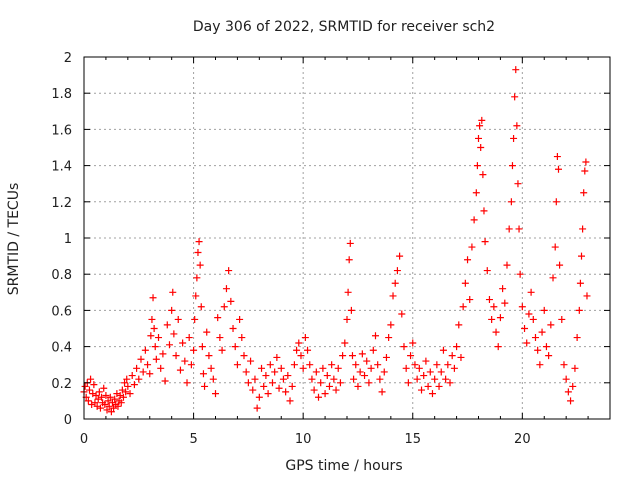 Image resolution: width=640 pixels, height=480 pixels. I want to click on y-tick-label: 1.8, so click(61, 94).